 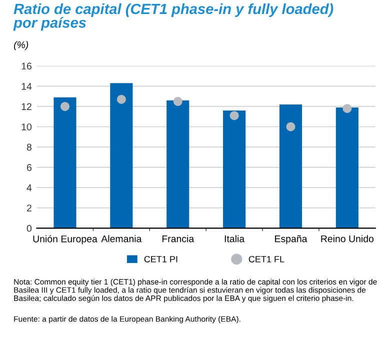 I want to click on y-tick-label: 14, so click(x=27, y=86).